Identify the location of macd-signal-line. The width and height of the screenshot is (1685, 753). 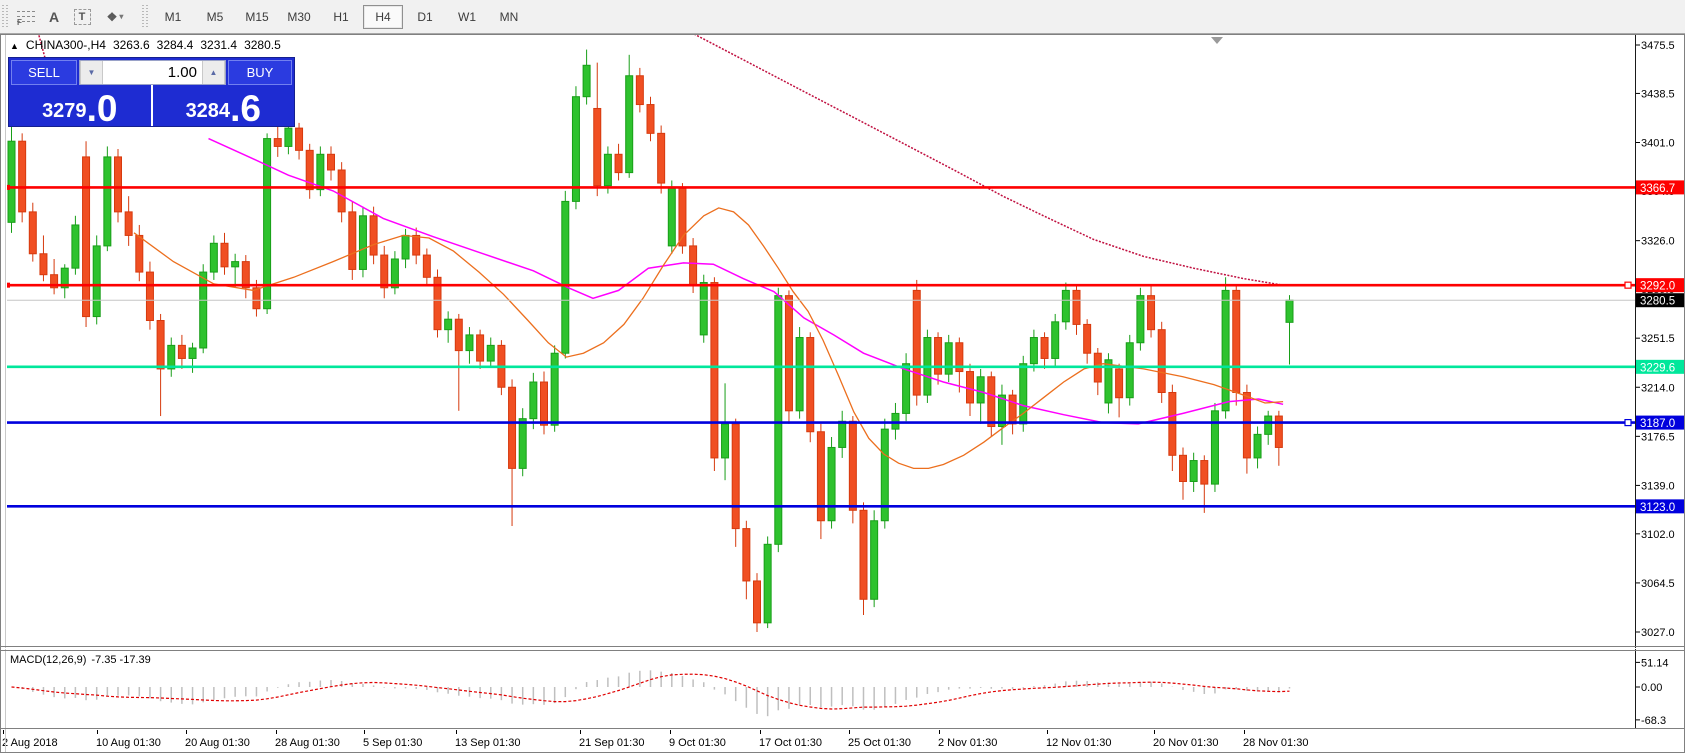
(650, 691).